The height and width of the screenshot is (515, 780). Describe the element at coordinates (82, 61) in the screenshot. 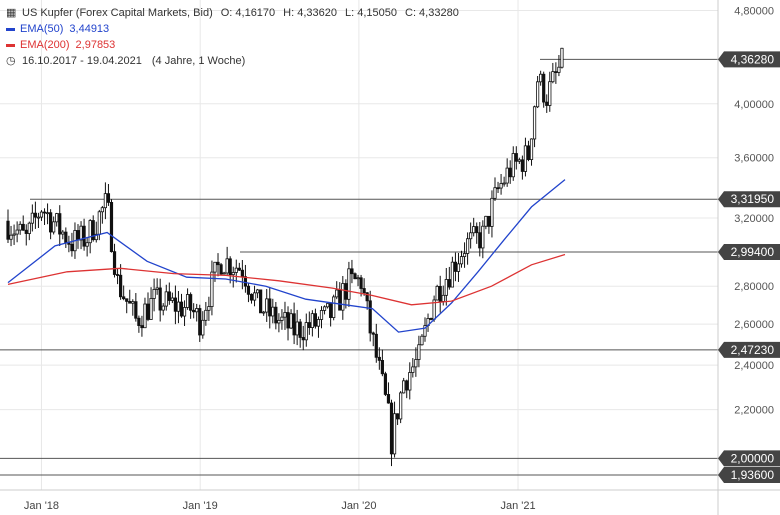

I see `date-range: 16.10.2017 - 19.04.2021` at that location.